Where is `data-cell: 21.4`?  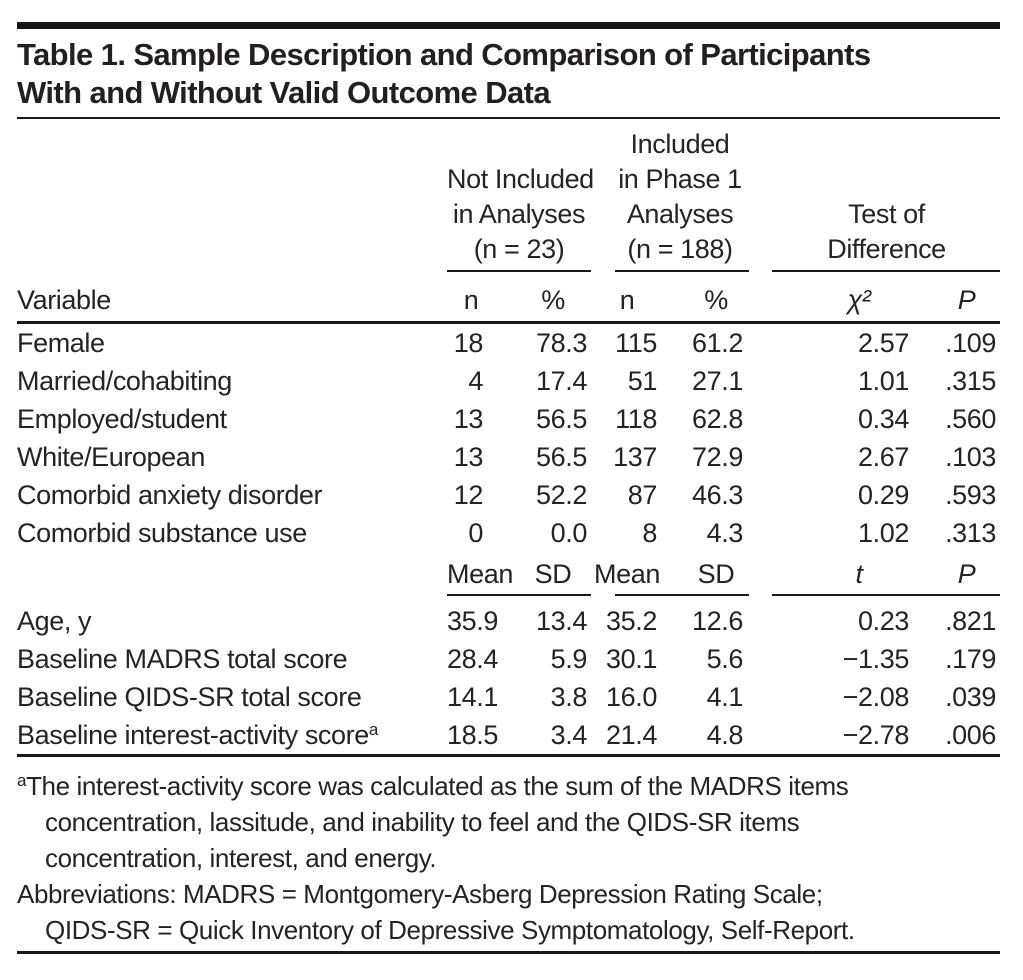
data-cell: 21.4 is located at coordinates (631, 734).